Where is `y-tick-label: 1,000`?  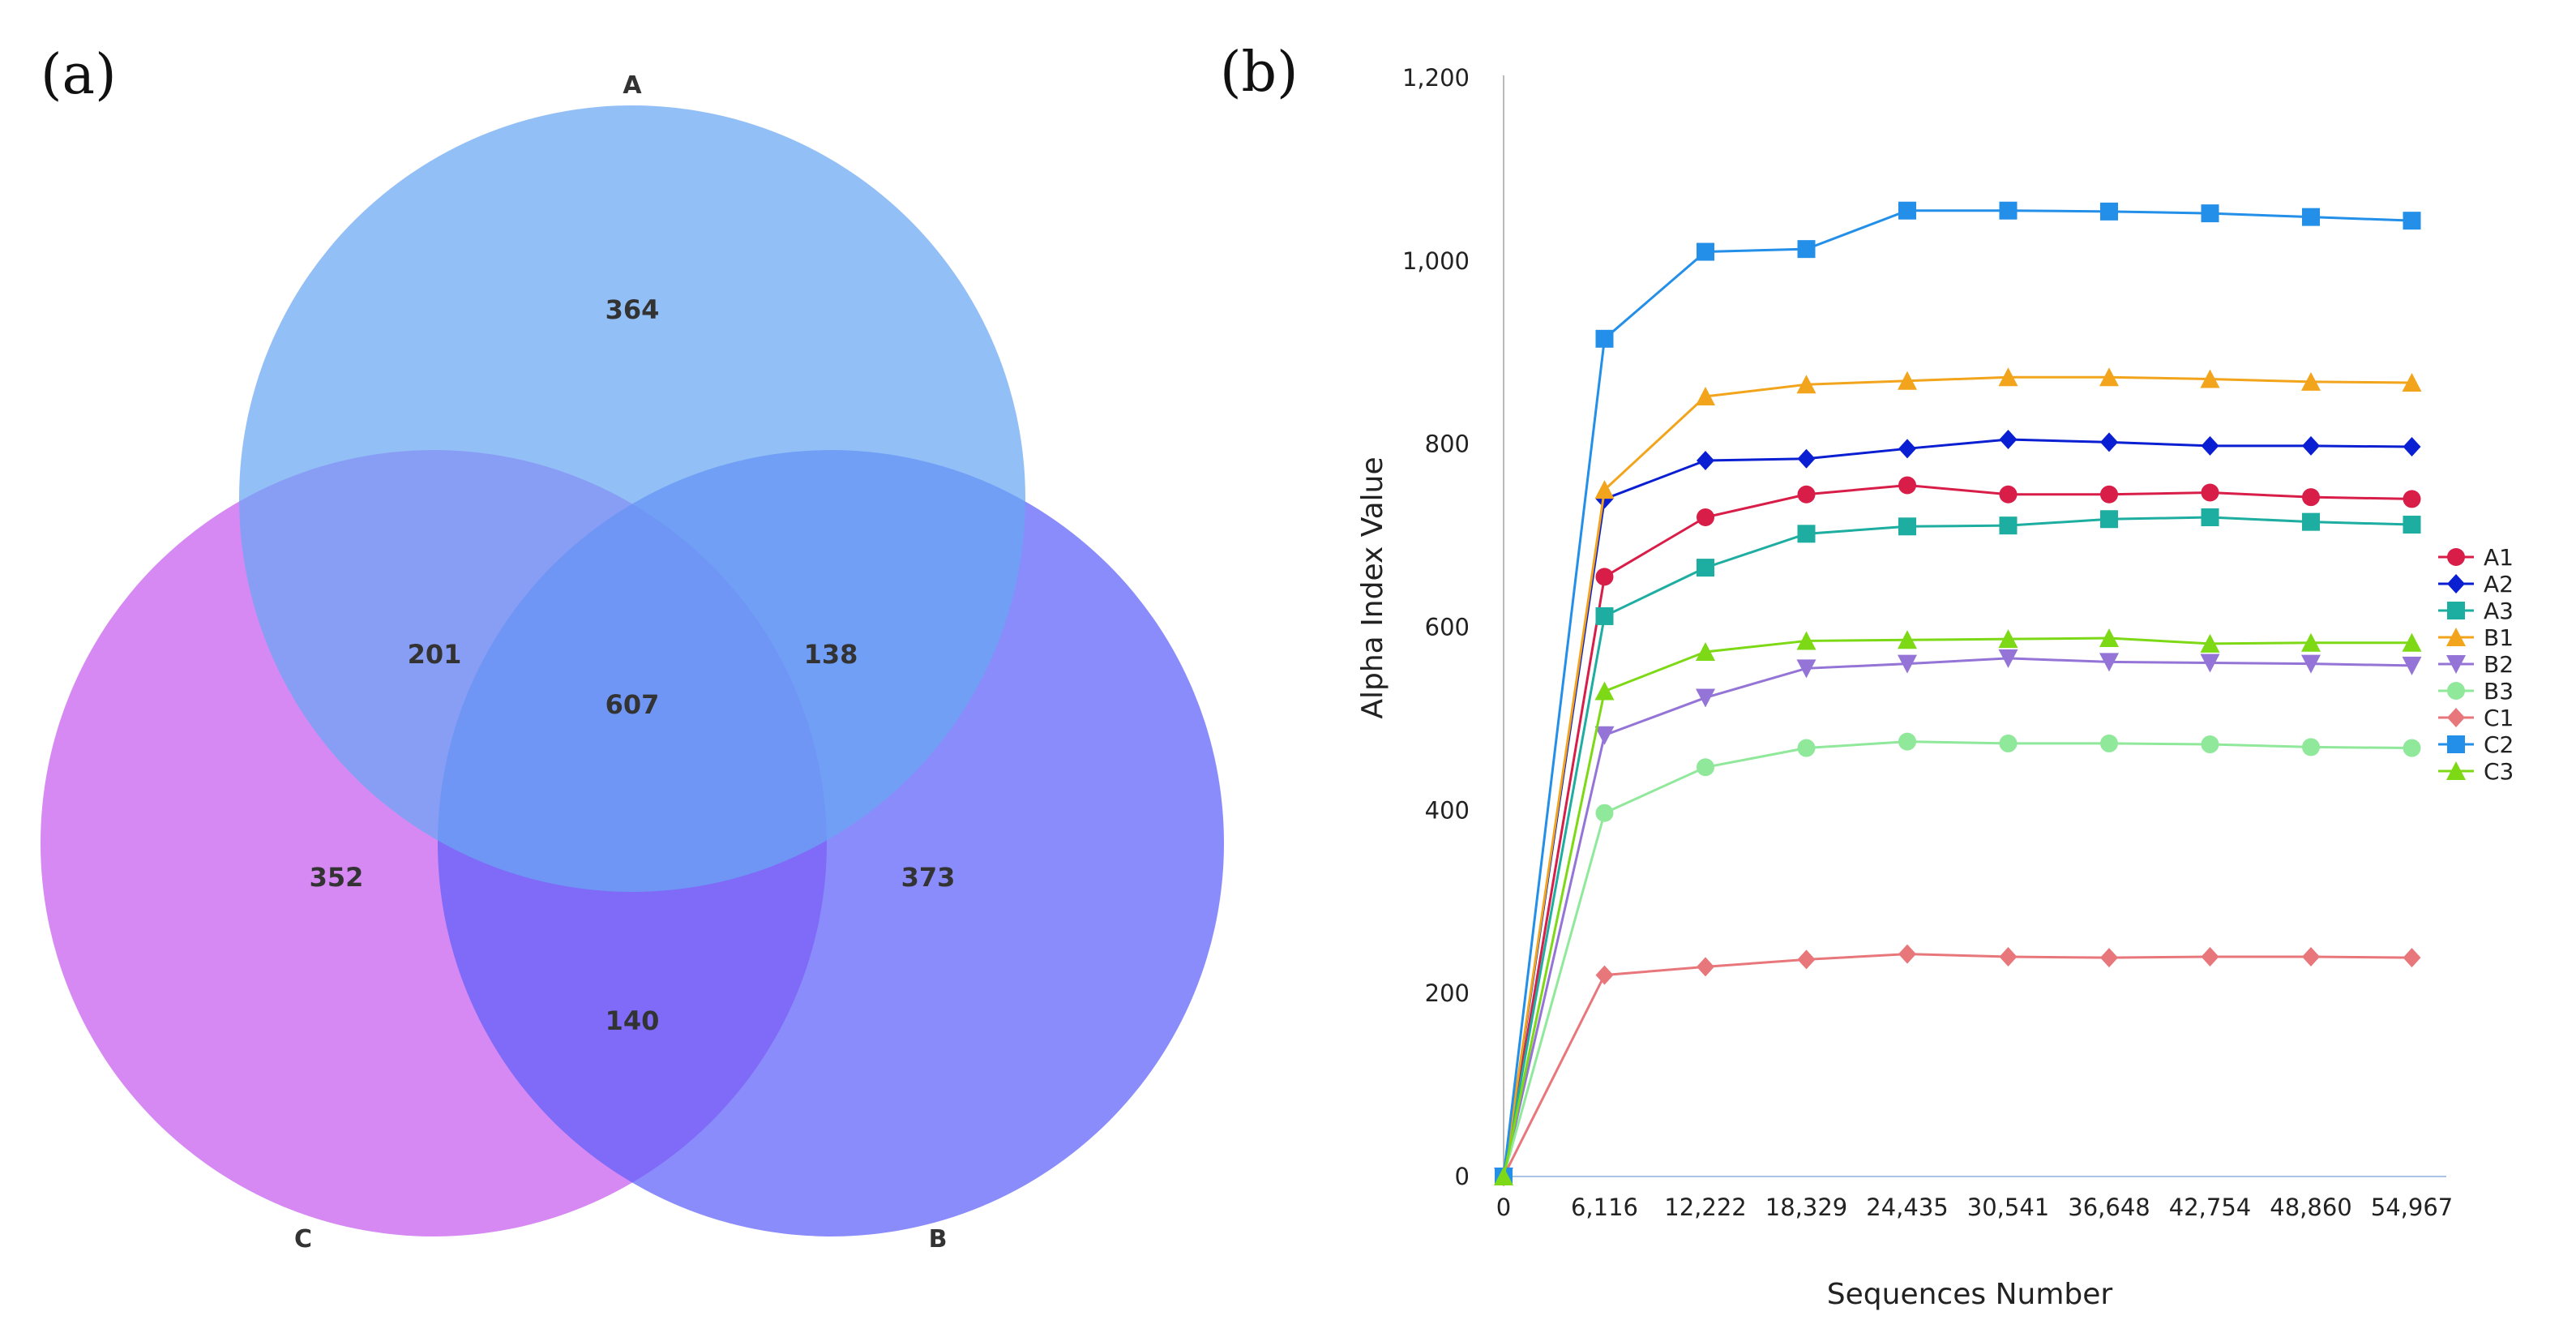
y-tick-label: 1,000 is located at coordinates (1436, 261).